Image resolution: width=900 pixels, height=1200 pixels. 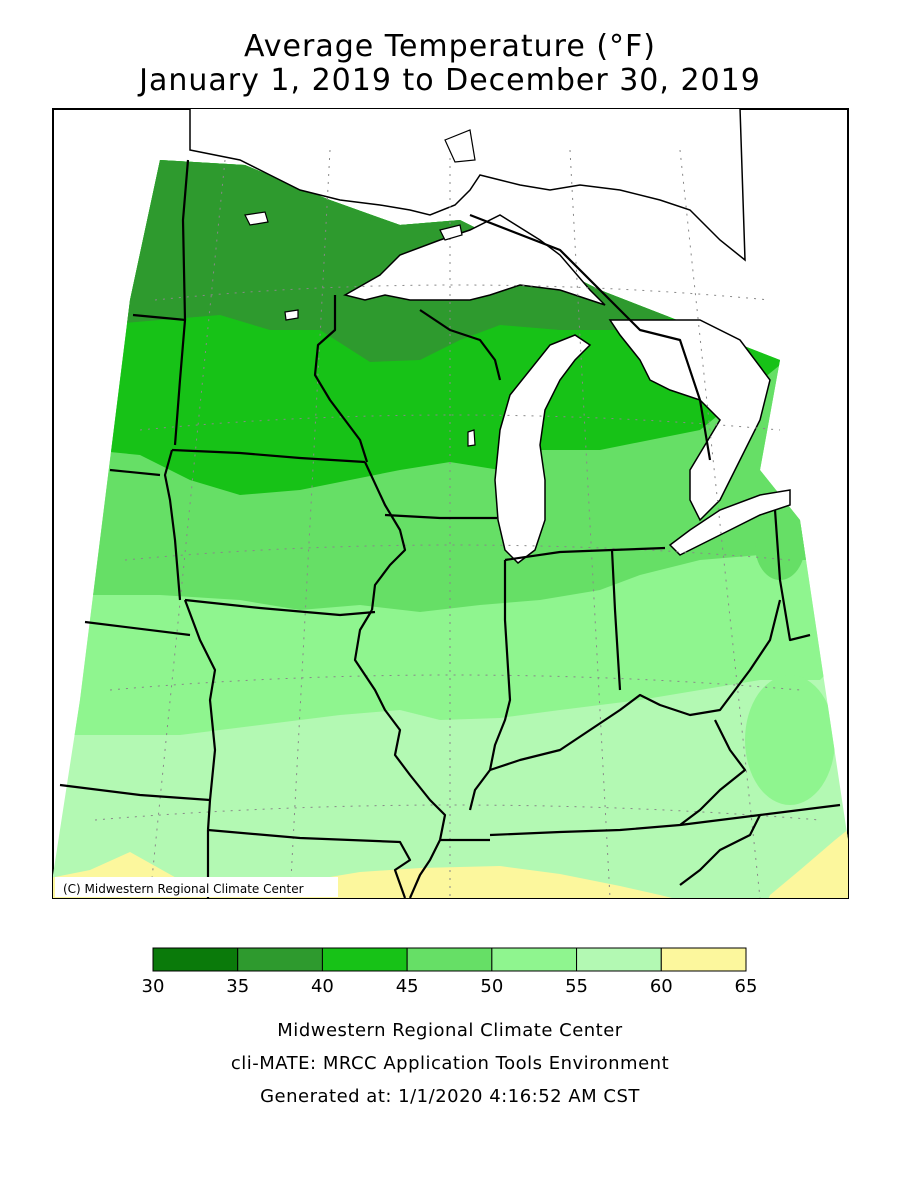 I want to click on credit-box, so click(x=196, y=887).